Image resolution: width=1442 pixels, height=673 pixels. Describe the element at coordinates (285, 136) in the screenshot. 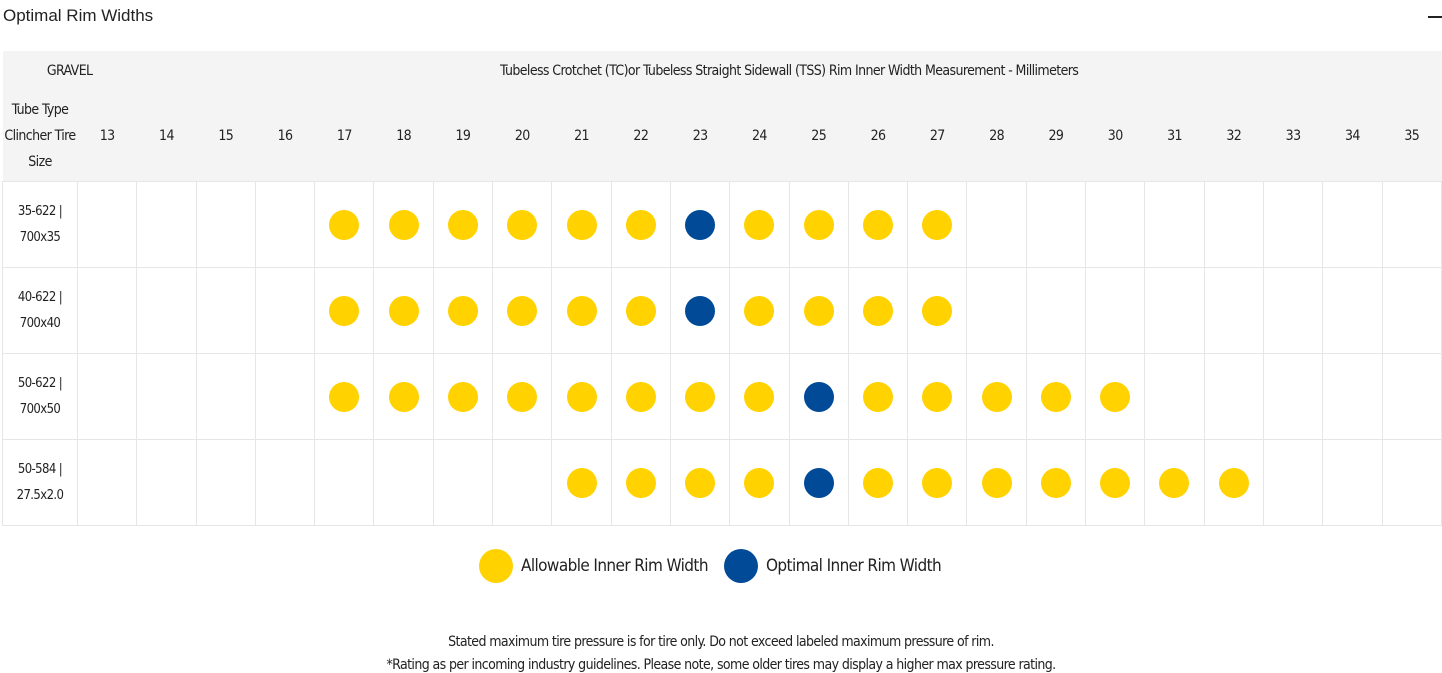

I see `width-header: 16` at that location.